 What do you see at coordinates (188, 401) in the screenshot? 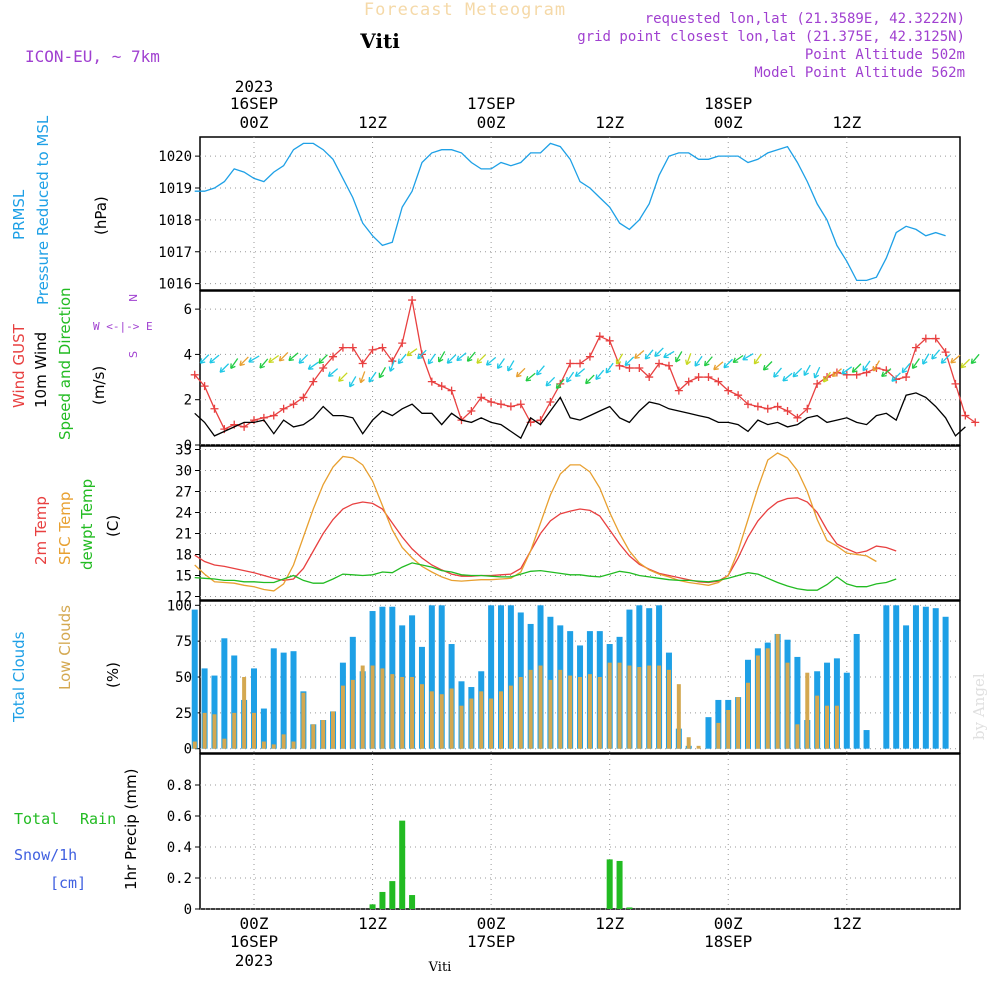
I see `wind-ytick-label: 2` at bounding box center [188, 401].